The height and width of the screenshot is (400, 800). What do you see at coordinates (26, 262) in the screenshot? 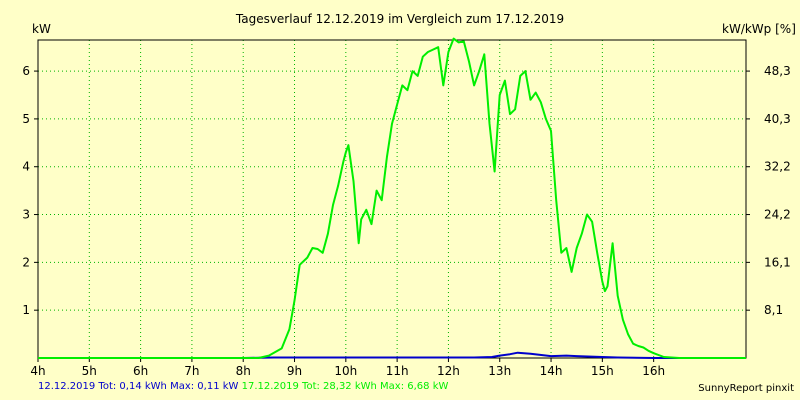
I see `y-tick-label-left: 2` at bounding box center [26, 262].